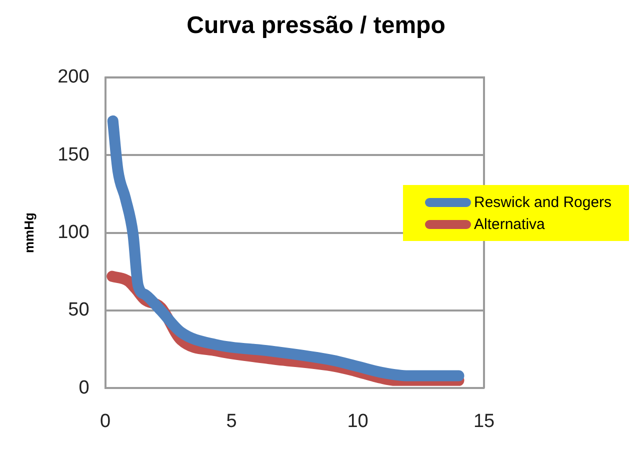 The height and width of the screenshot is (455, 632). What do you see at coordinates (74, 77) in the screenshot?
I see `y-tick-label: 200` at bounding box center [74, 77].